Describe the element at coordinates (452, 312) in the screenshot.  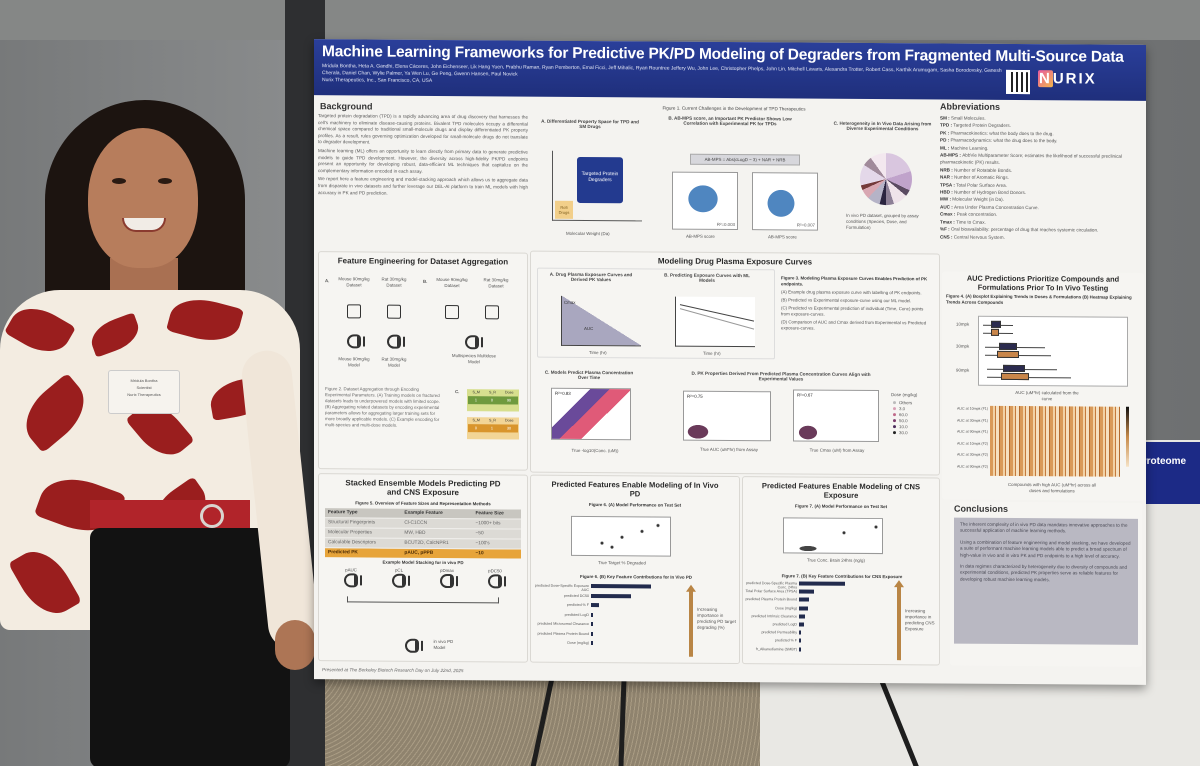
I see `table-icon` at that location.